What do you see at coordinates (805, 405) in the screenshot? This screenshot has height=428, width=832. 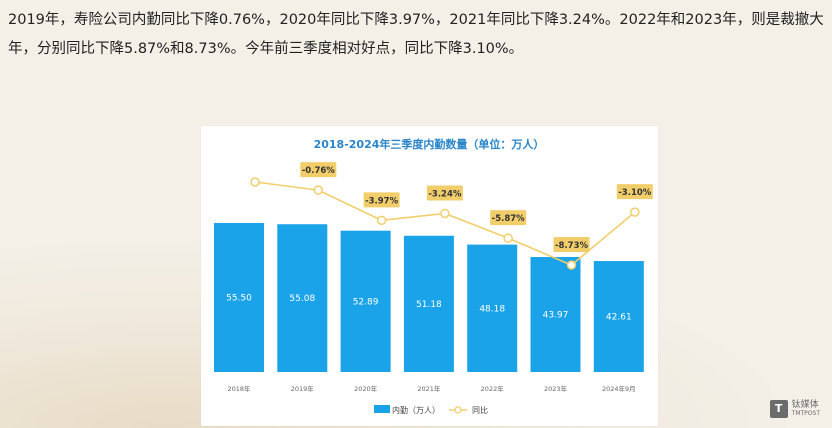 I see `watermark-text: 钛媒体` at bounding box center [805, 405].